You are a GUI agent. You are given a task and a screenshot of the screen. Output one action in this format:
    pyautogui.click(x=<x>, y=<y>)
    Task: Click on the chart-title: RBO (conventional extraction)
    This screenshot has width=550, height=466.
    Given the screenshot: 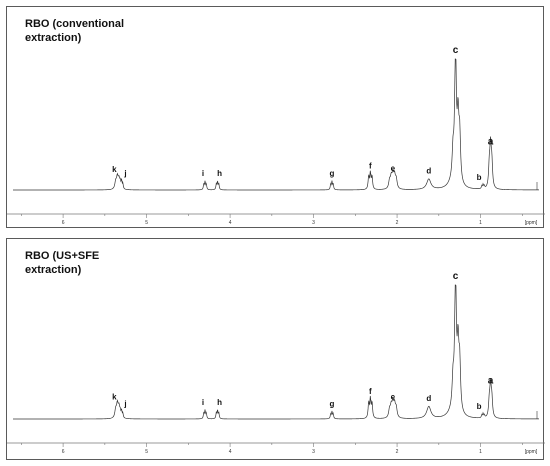 What is the action you would take?
    pyautogui.click(x=75, y=31)
    